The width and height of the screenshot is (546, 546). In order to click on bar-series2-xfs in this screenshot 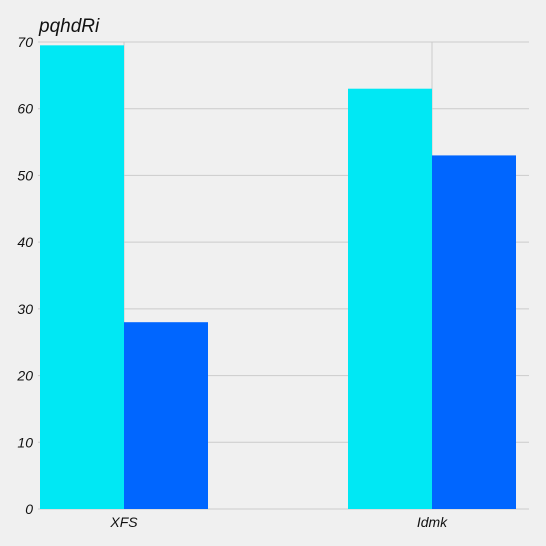, I will do `click(166, 415)`.